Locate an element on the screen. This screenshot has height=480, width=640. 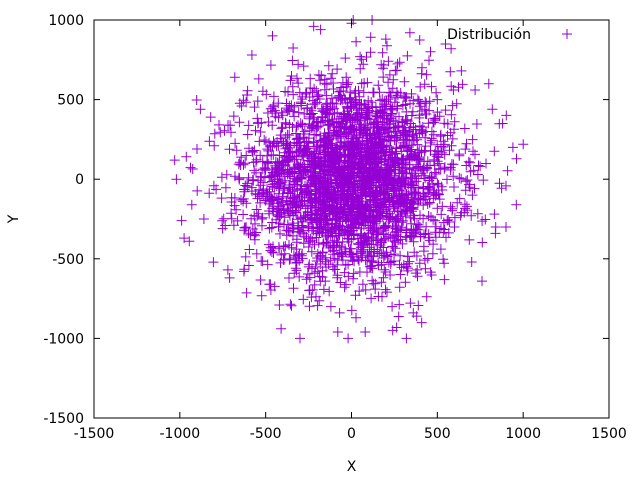
legend: Distribución is located at coordinates (509, 35).